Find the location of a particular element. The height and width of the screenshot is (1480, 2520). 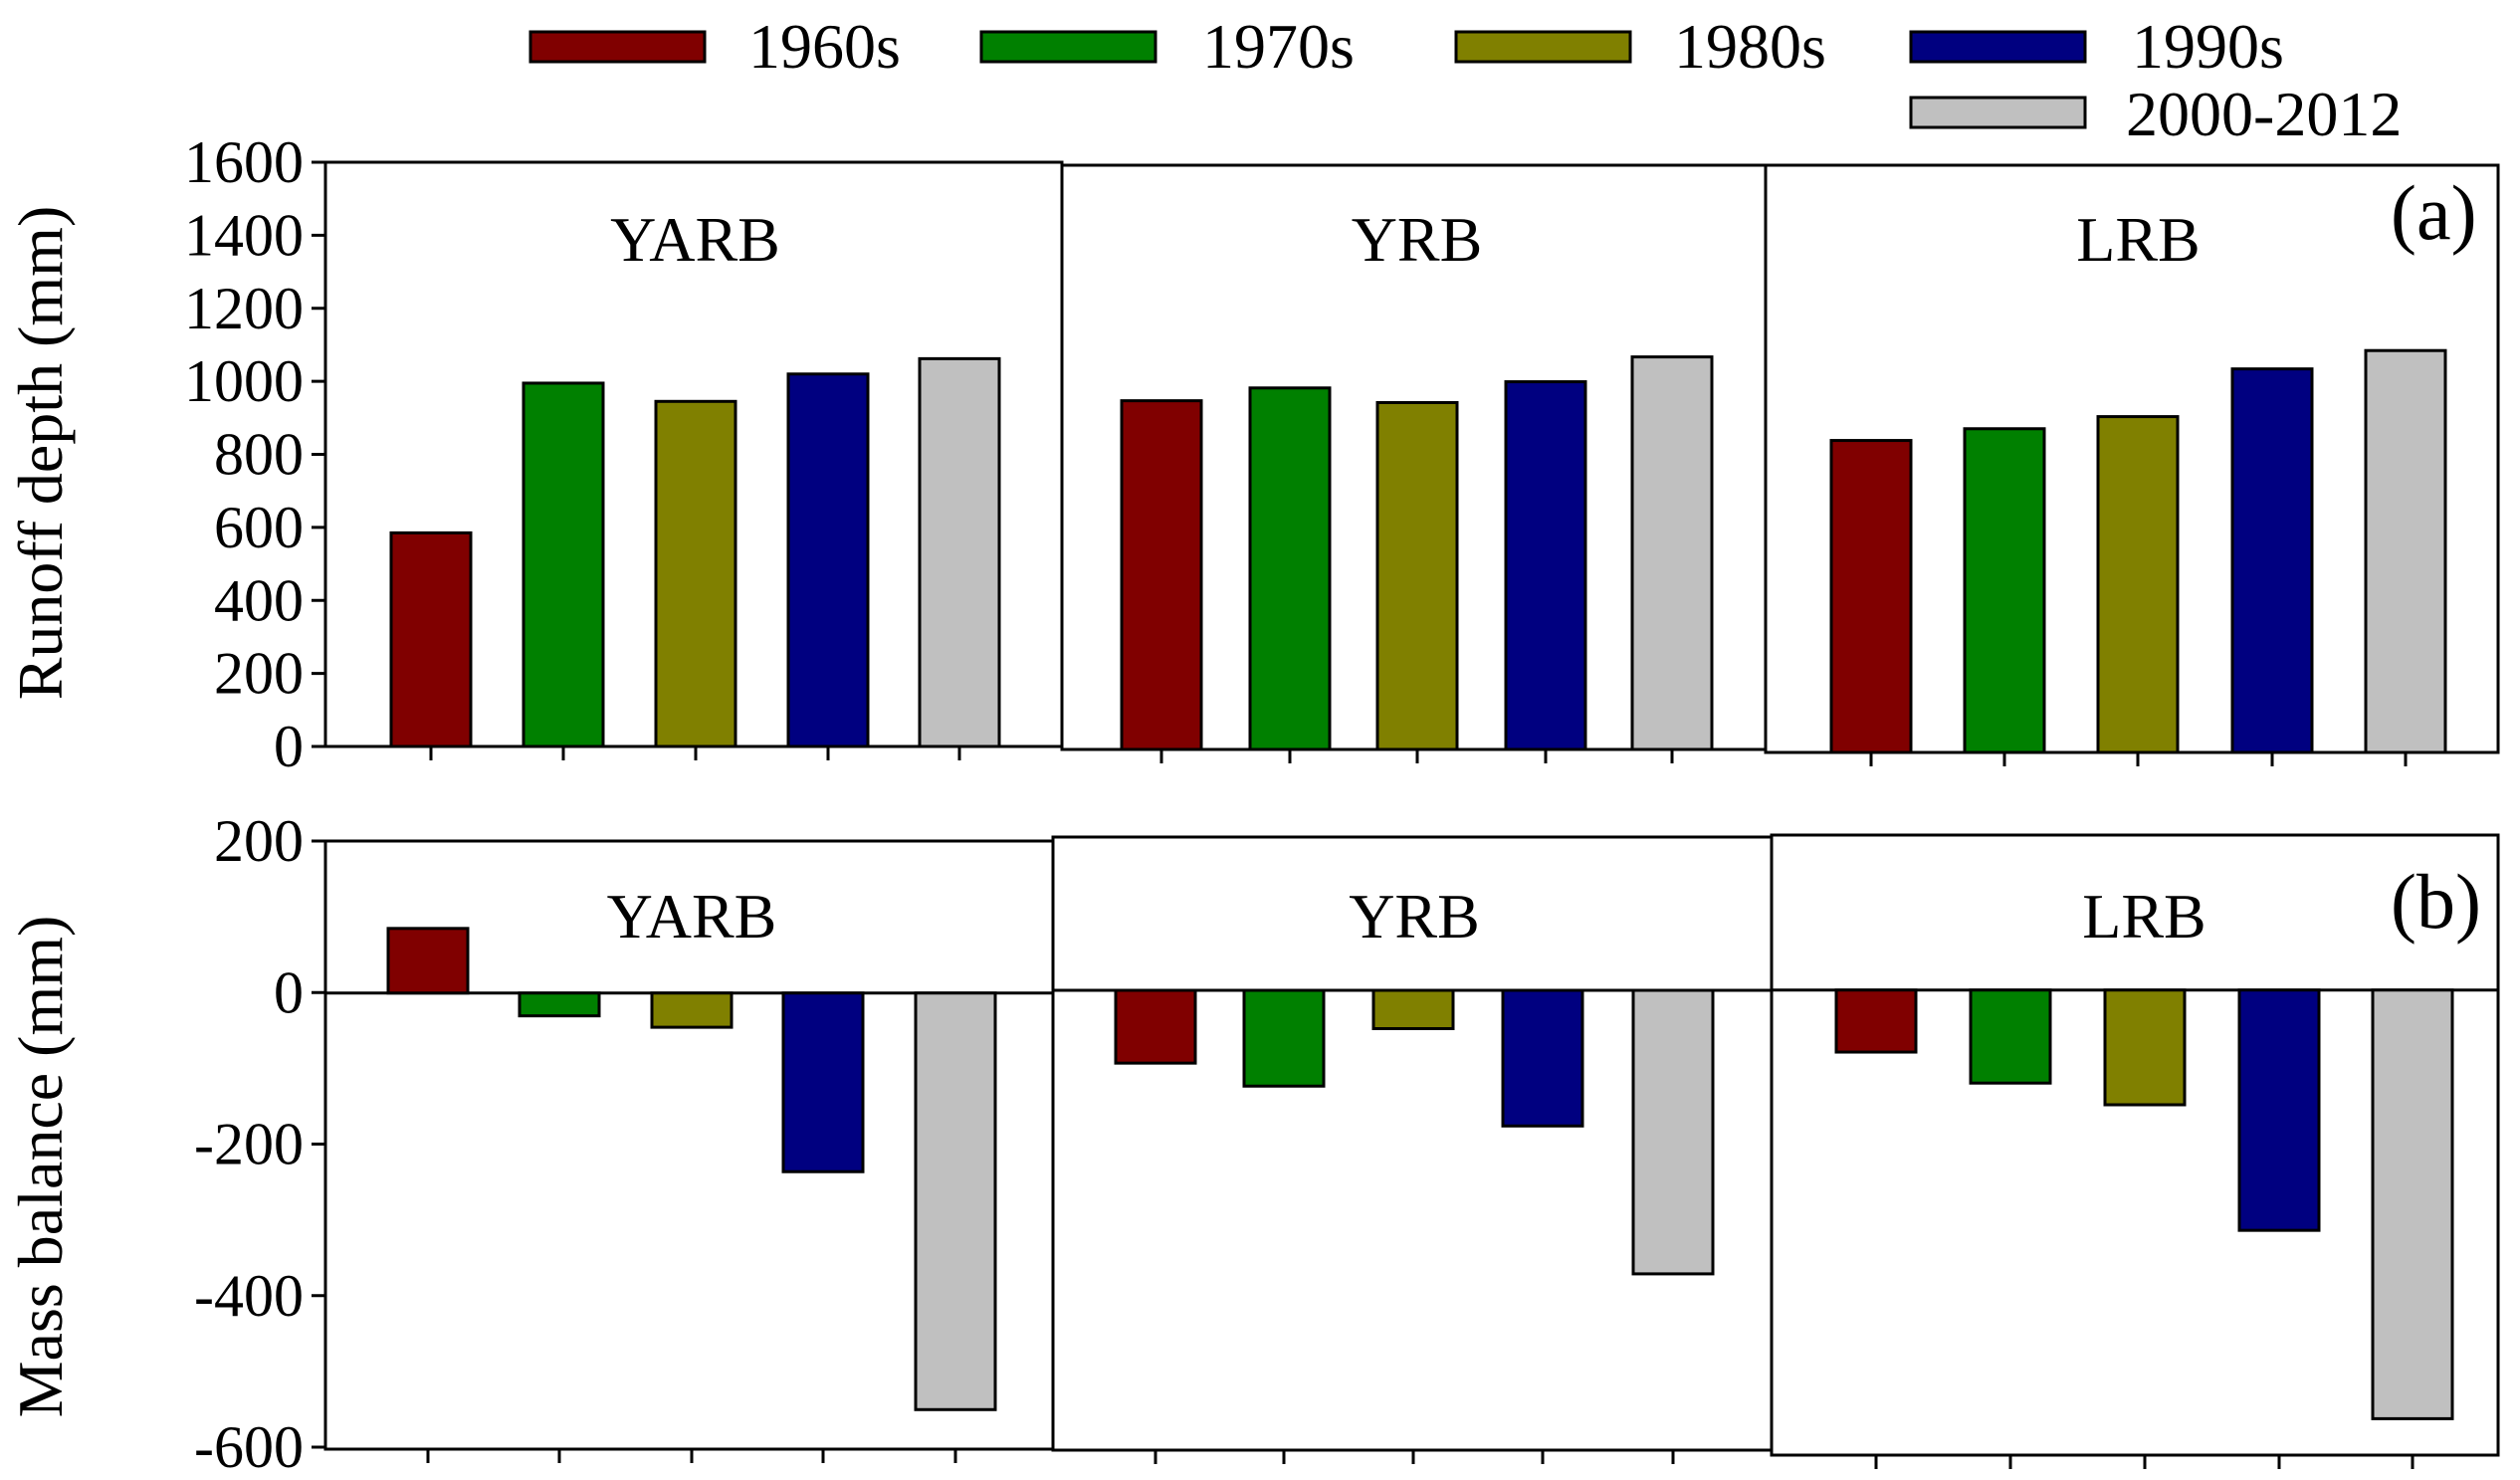

legend-label-1: 1960s is located at coordinates (824, 46).